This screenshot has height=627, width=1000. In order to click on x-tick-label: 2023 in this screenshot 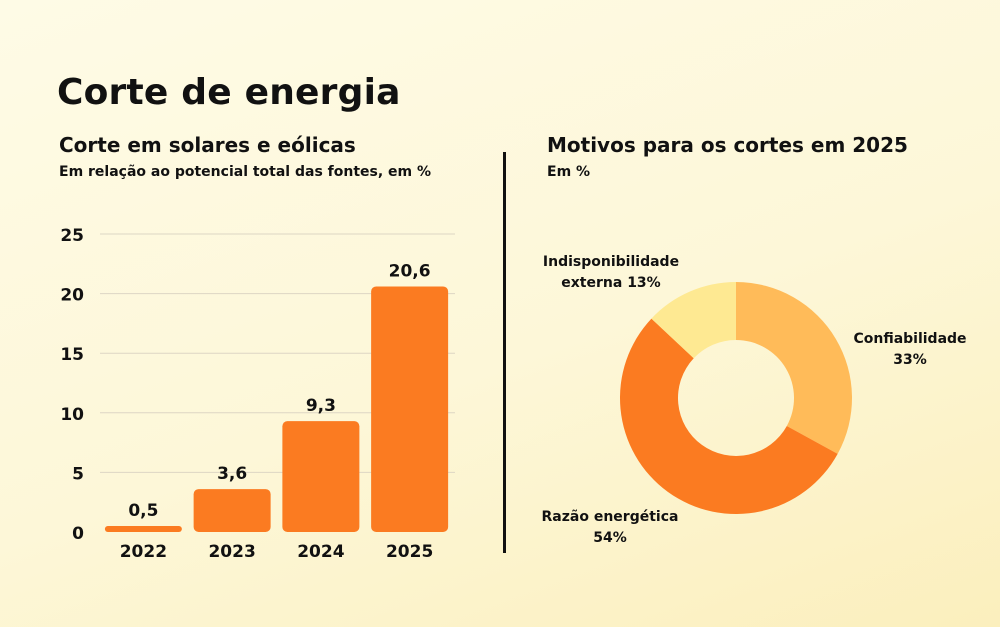, I will do `click(231, 552)`.